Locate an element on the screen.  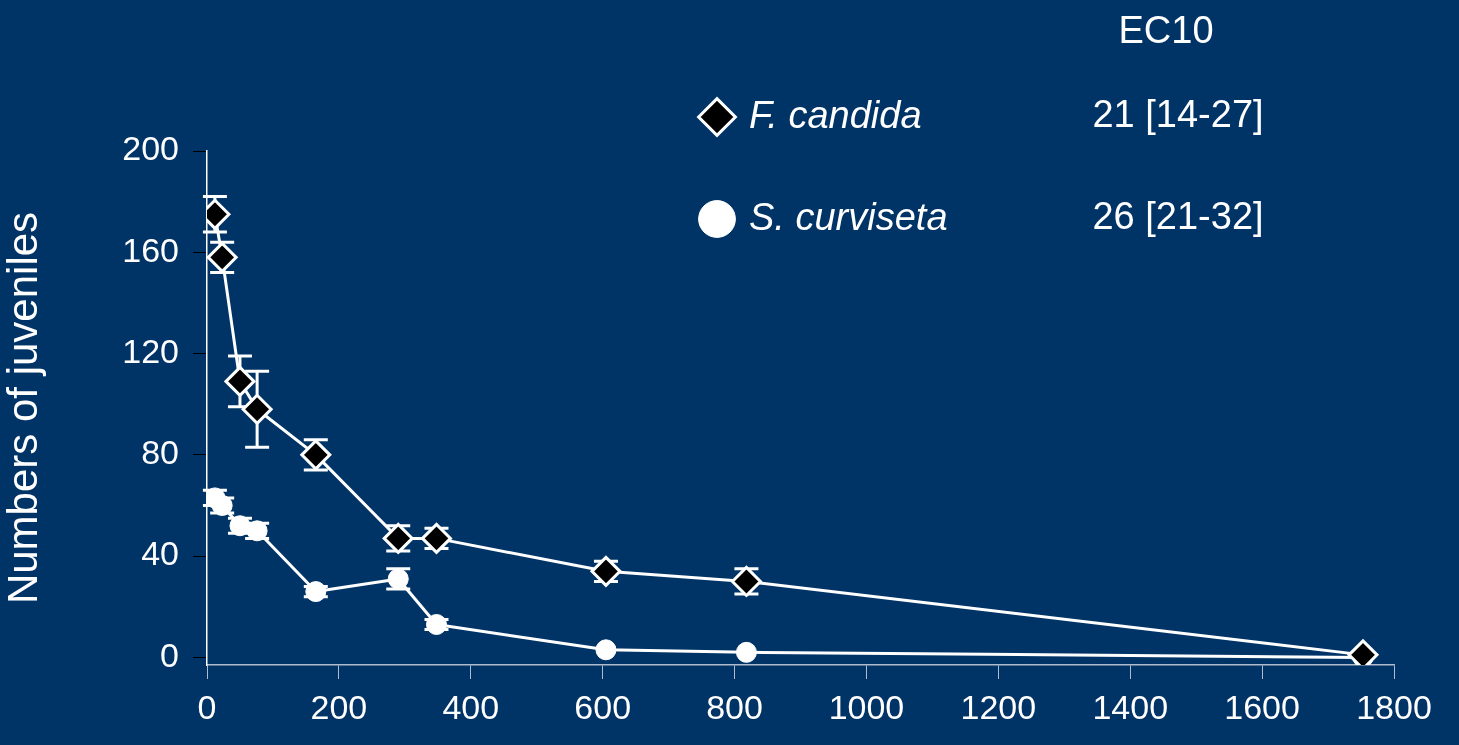
x-tick-label: 200 is located at coordinates (339, 706).